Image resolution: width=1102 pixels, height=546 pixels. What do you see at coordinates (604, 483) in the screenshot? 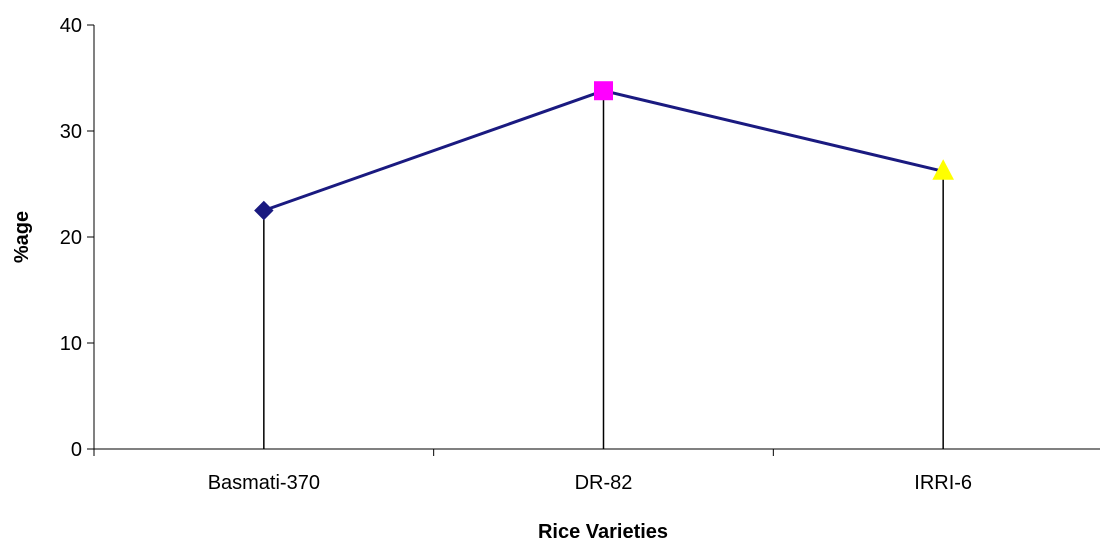
I see `x-tick-label: DR-82` at bounding box center [604, 483].